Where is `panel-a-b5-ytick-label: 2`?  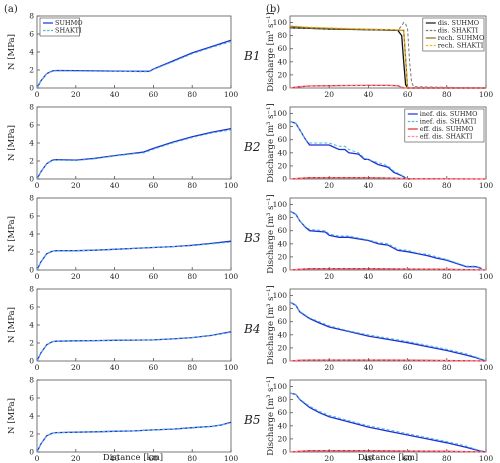 panel-a-b5-ytick-label: 2 is located at coordinates (31, 434).